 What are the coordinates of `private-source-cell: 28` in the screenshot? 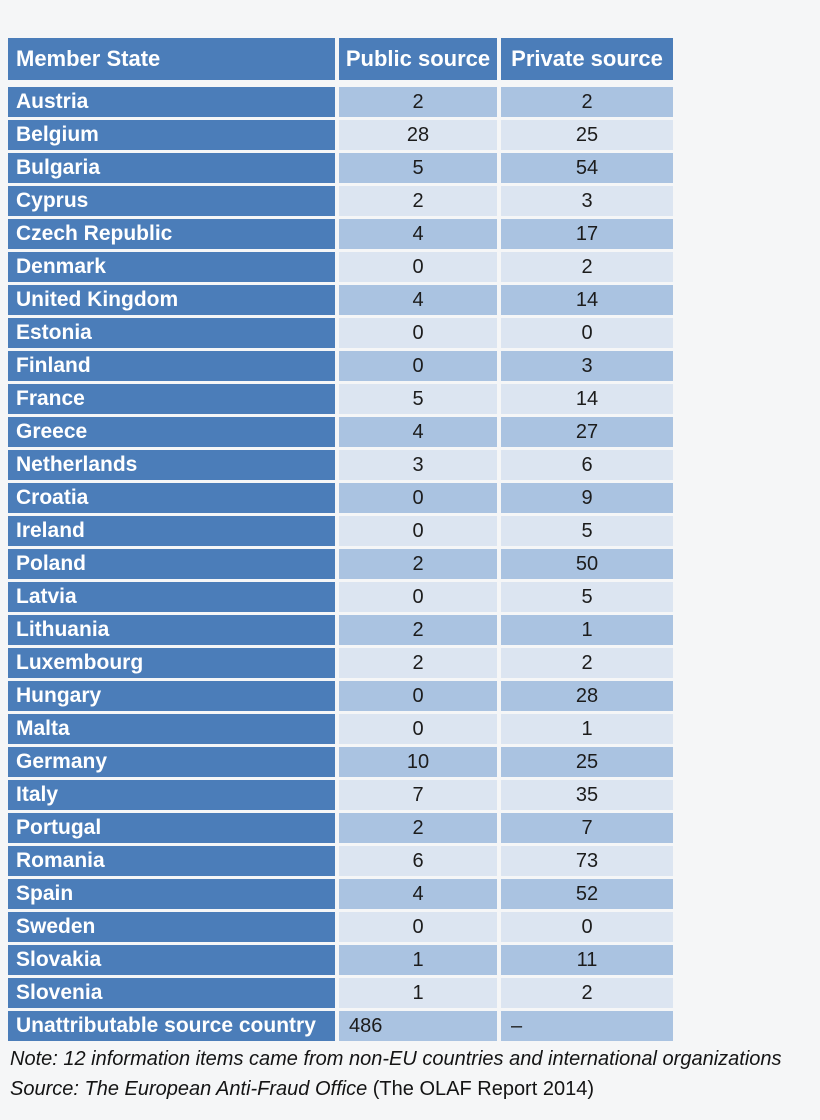 It's located at (587, 696).